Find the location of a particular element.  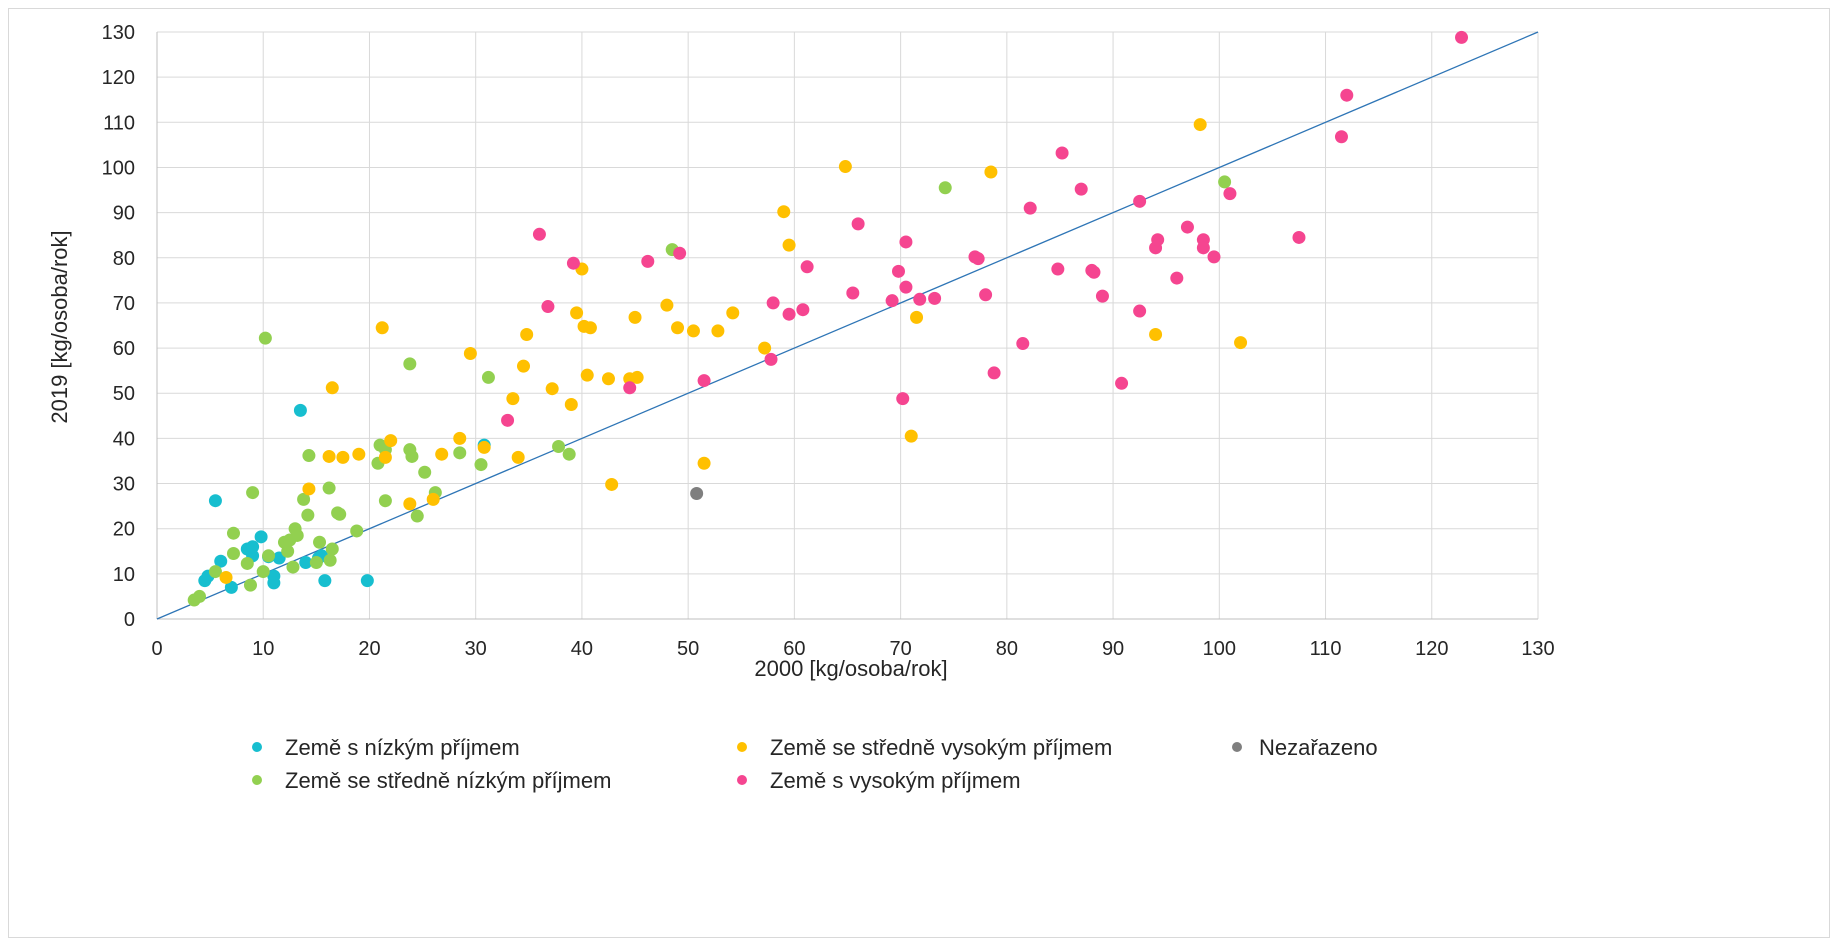

y-tick-label: 130 is located at coordinates (118, 33).